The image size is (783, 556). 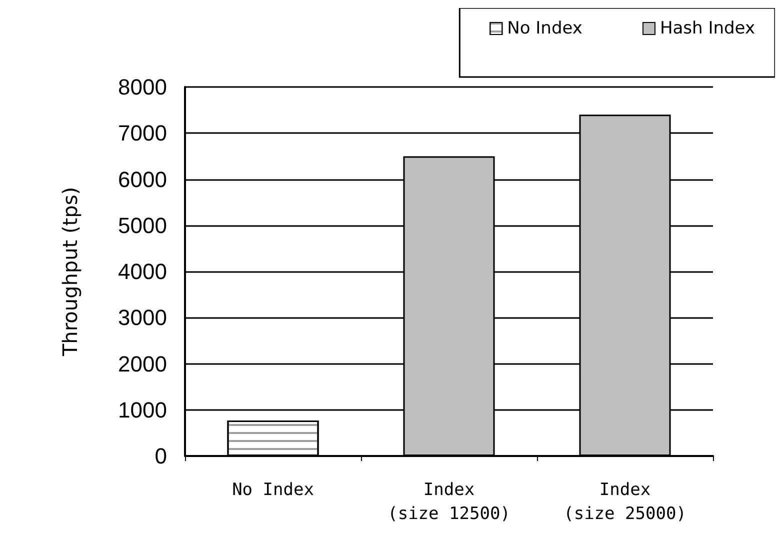 I want to click on y-tick-label: 4000, so click(x=142, y=271).